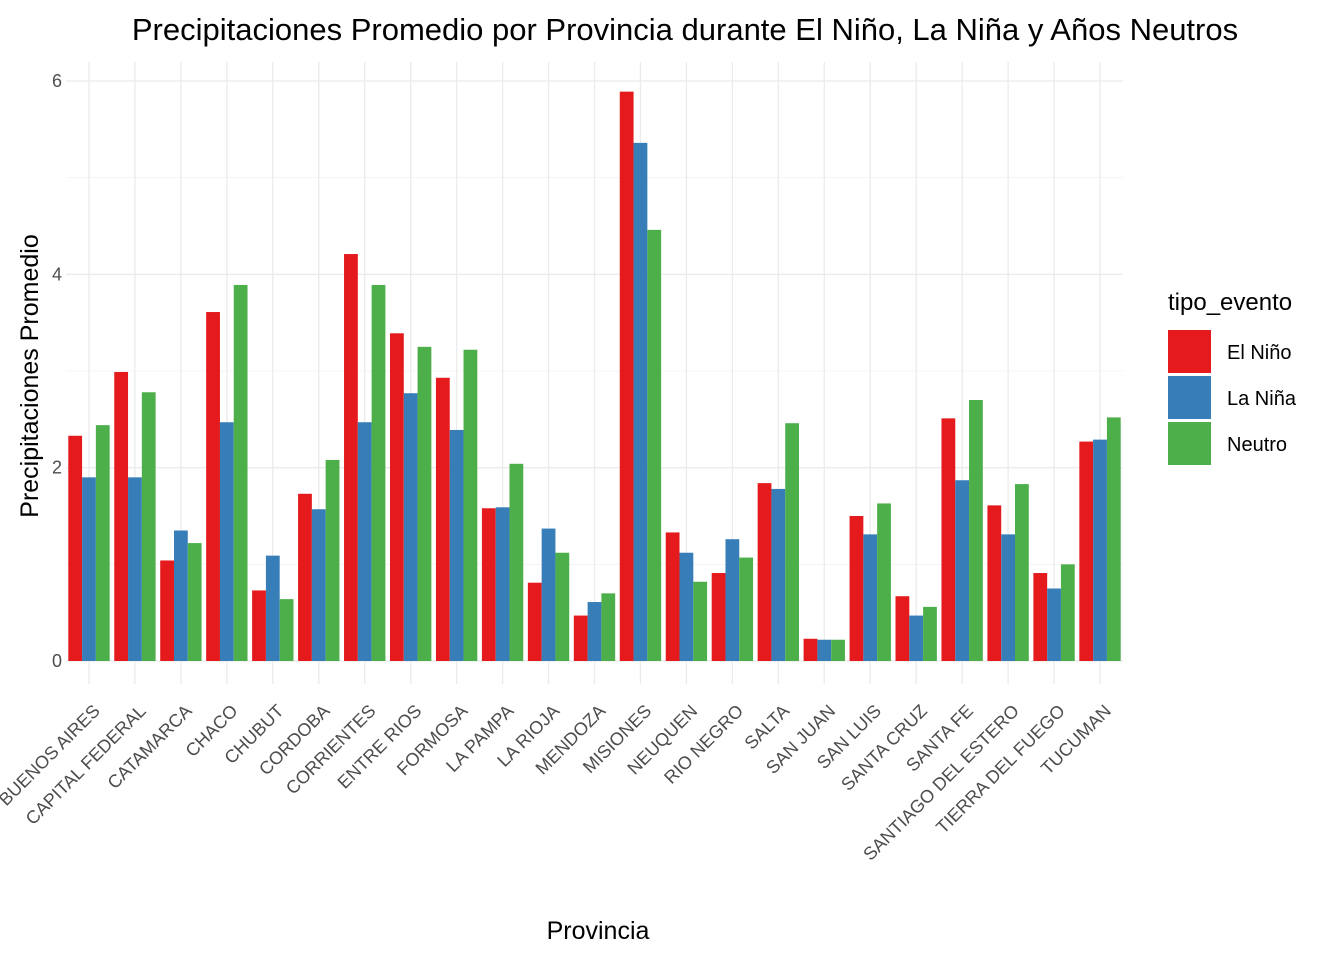 The width and height of the screenshot is (1344, 960). What do you see at coordinates (534, 621) in the screenshot?
I see `bar-el-ni-o-la-rioja` at bounding box center [534, 621].